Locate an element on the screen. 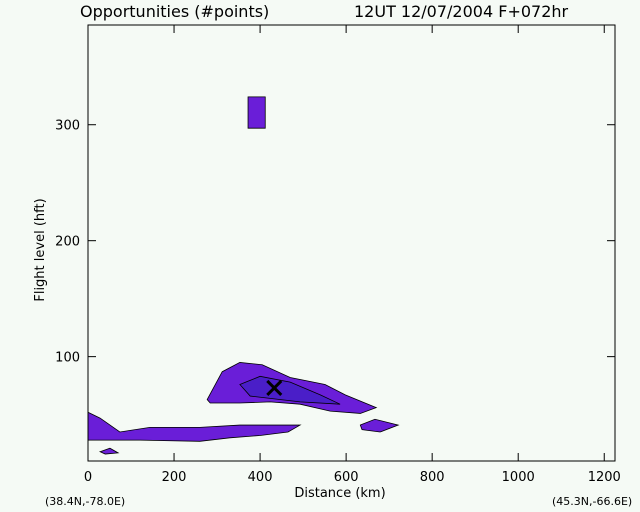 This screenshot has width=640, height=512. chart-subtitle: 12UT 12/07/2004 F+072hr is located at coordinates (461, 11).